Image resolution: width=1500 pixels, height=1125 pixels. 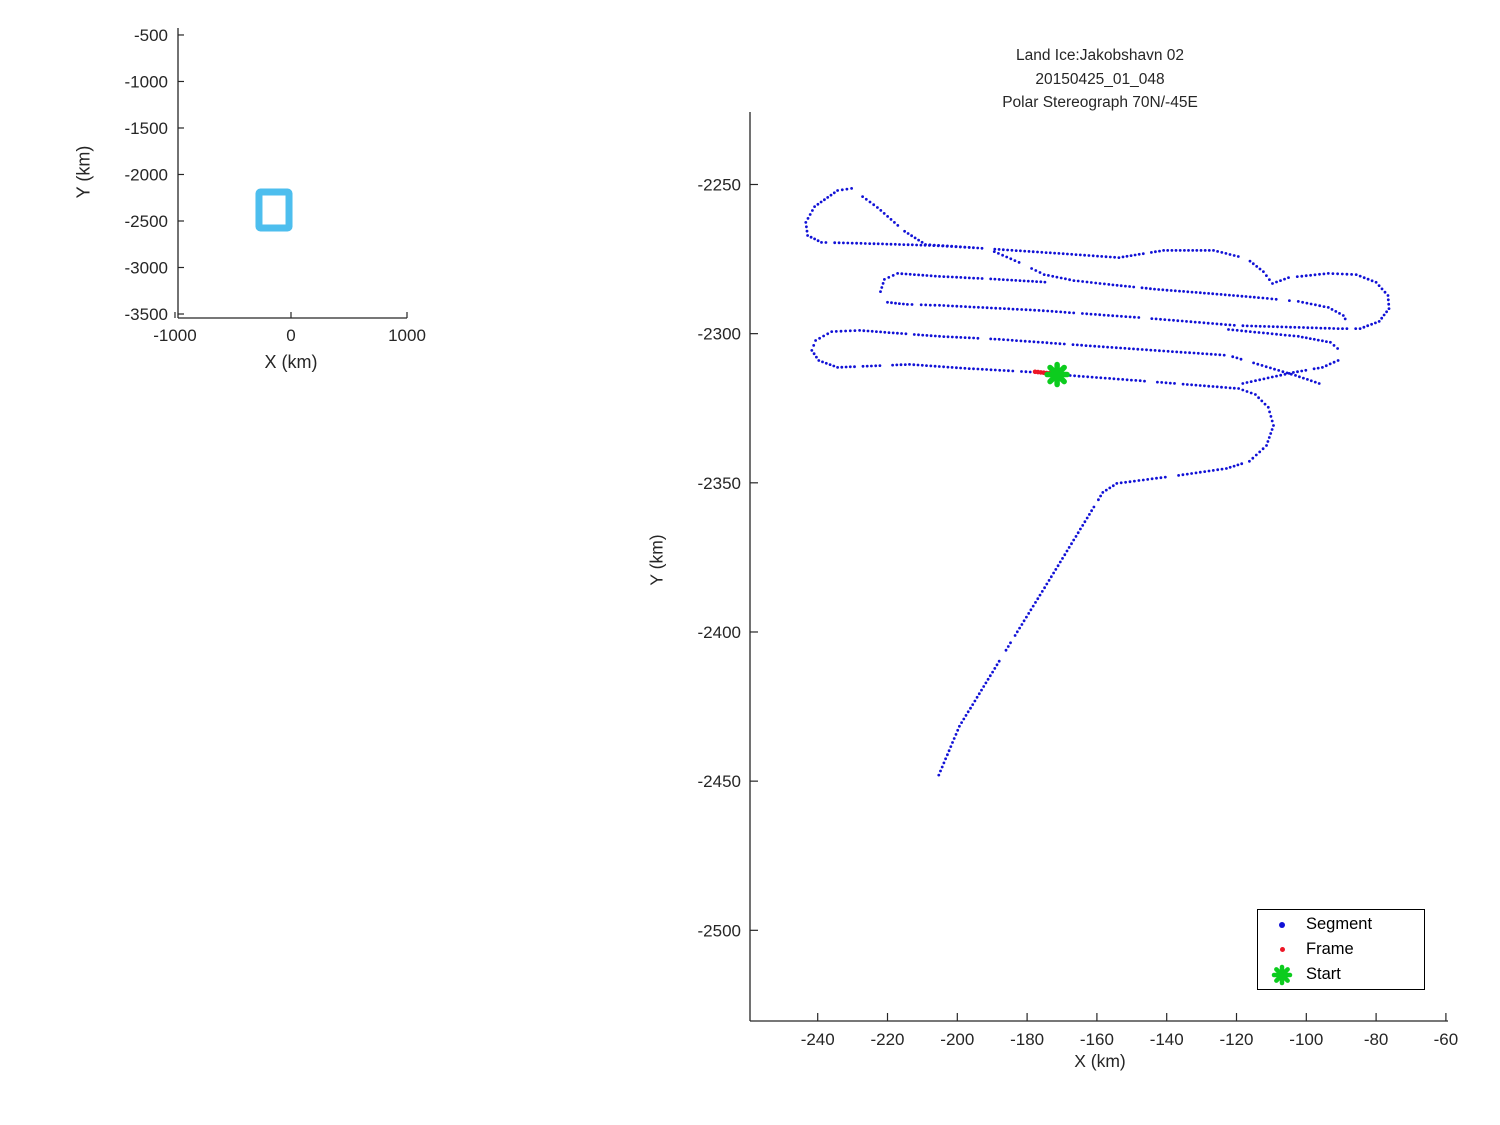 I want to click on main-axes-y-tick-label: -2450, so click(x=719, y=781).